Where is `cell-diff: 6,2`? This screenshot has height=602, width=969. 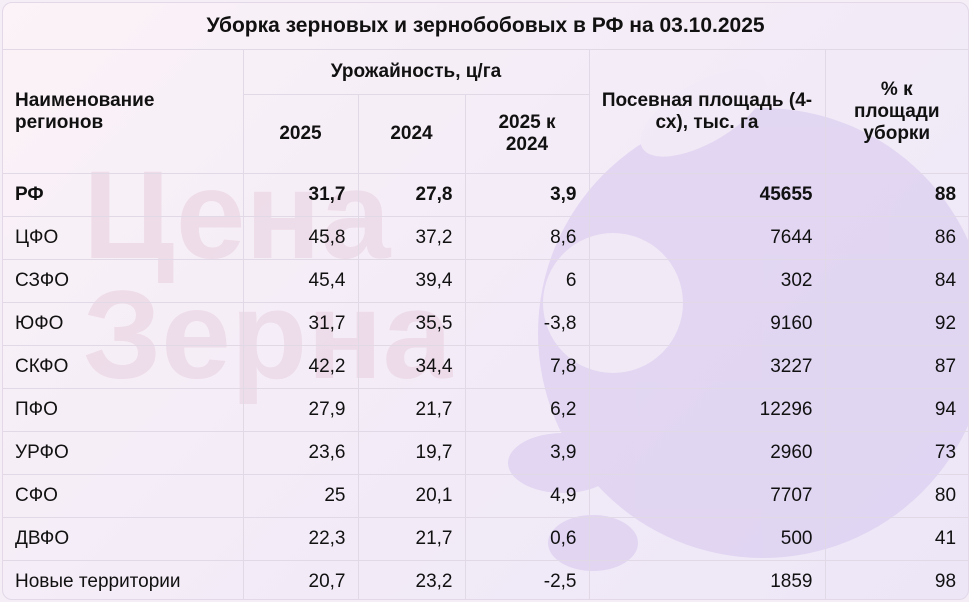 cell-diff: 6,2 is located at coordinates (527, 410).